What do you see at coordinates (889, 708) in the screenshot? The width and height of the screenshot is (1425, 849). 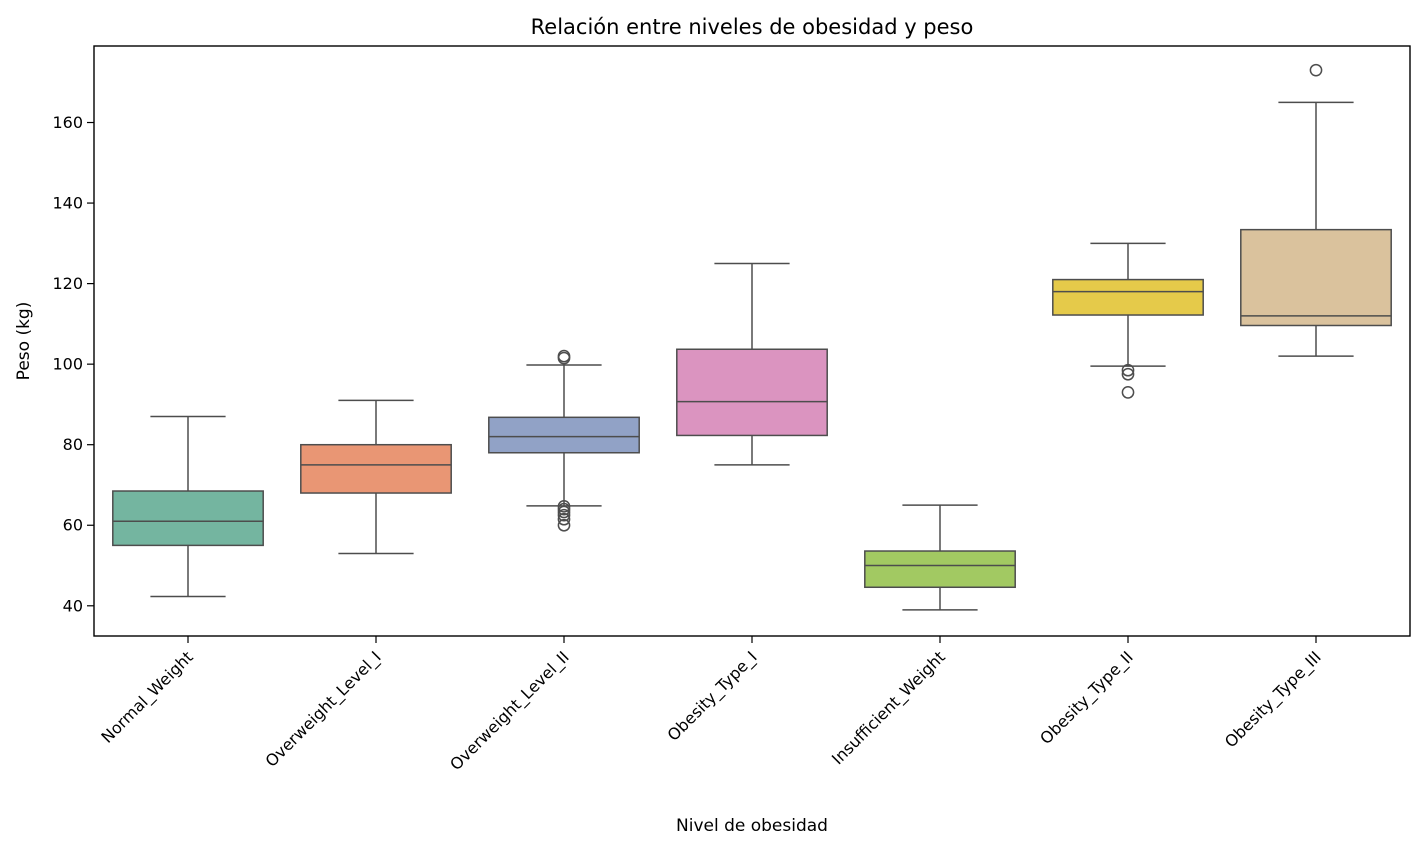 I see `x-tick-label: Insufficient_Weight` at bounding box center [889, 708].